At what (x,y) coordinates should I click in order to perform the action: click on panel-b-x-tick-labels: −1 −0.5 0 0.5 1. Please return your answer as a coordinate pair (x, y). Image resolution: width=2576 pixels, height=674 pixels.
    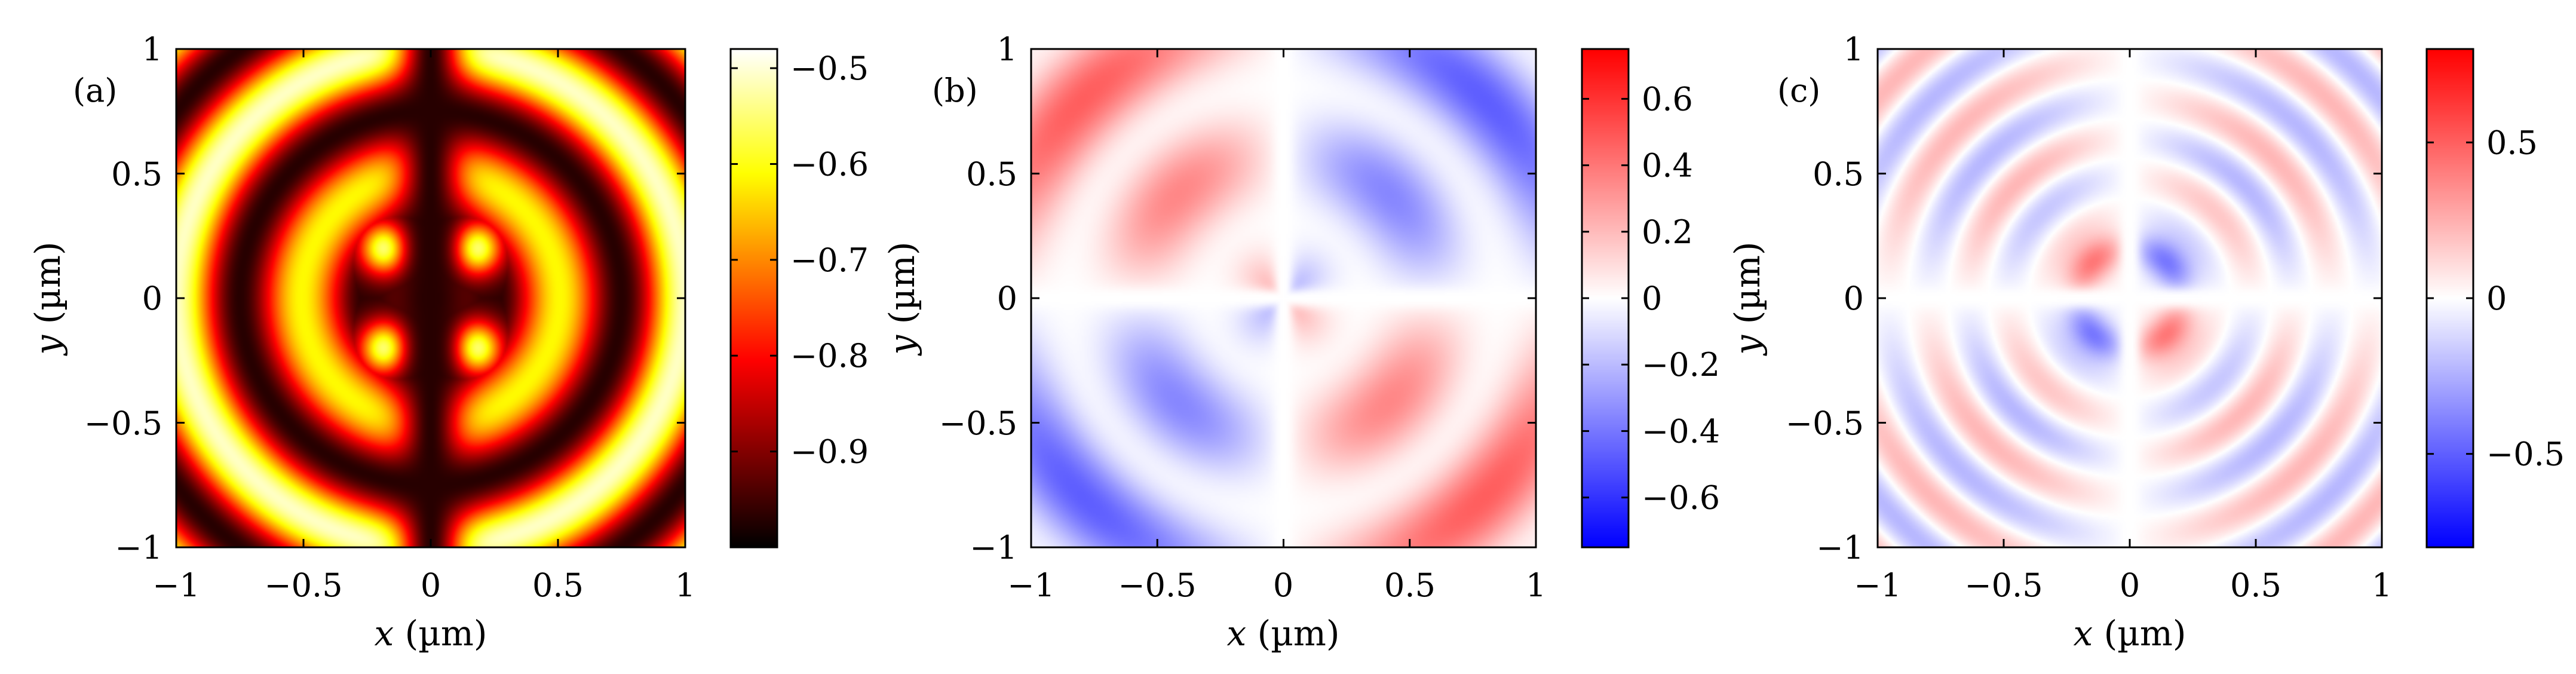
    Looking at the image, I should click on (1276, 585).